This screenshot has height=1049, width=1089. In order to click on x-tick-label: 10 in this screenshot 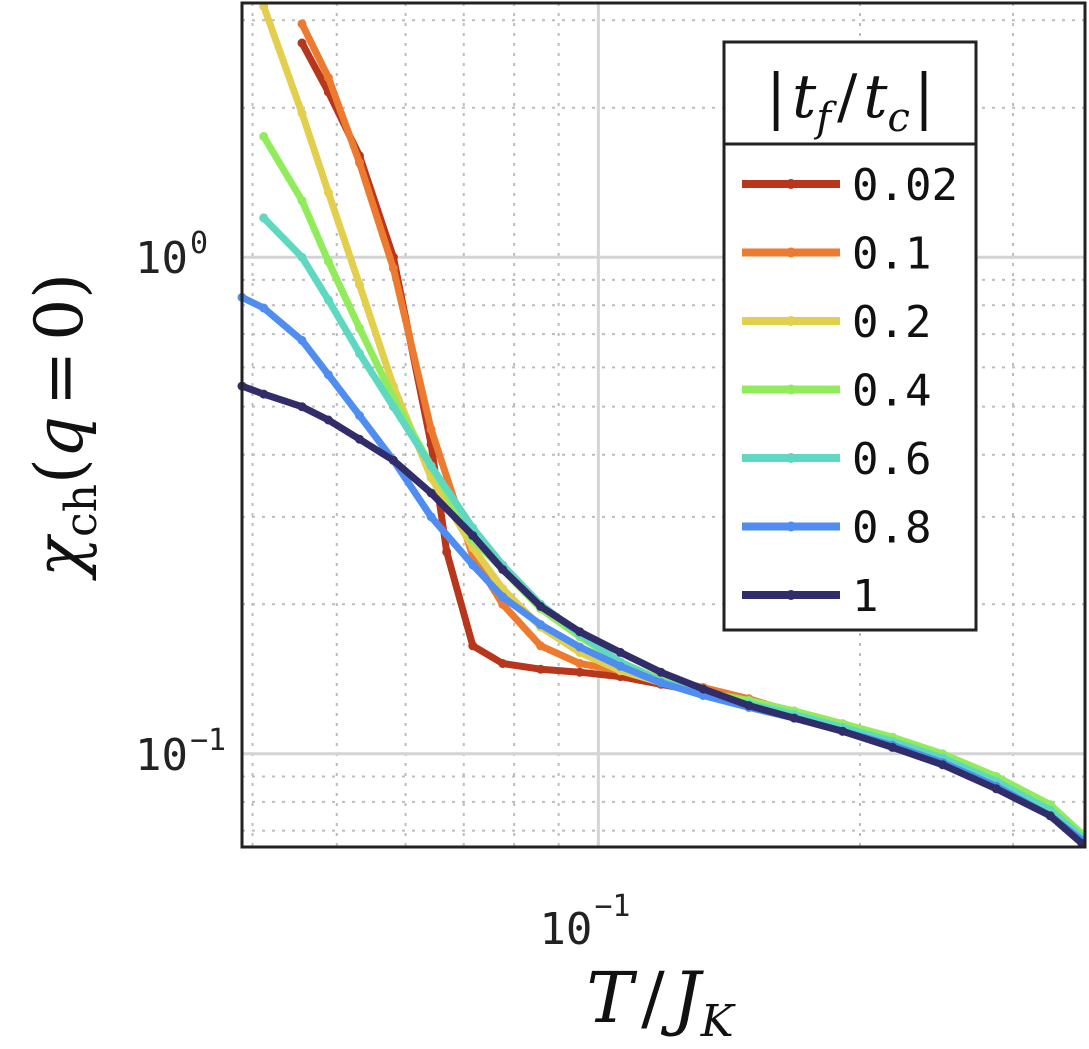, I will do `click(565, 929)`.